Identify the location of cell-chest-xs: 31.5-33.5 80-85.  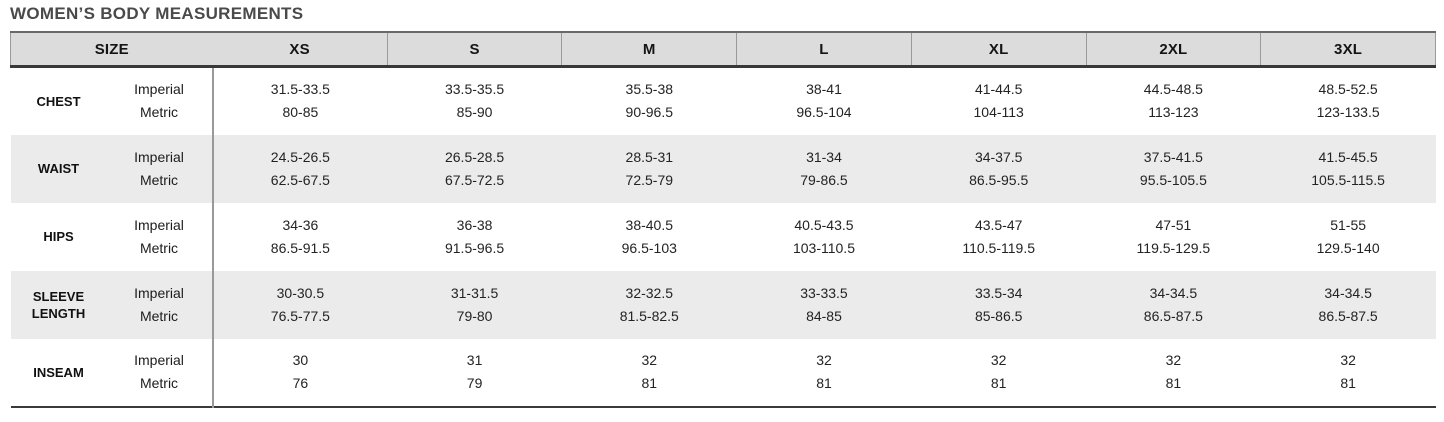
(300, 101).